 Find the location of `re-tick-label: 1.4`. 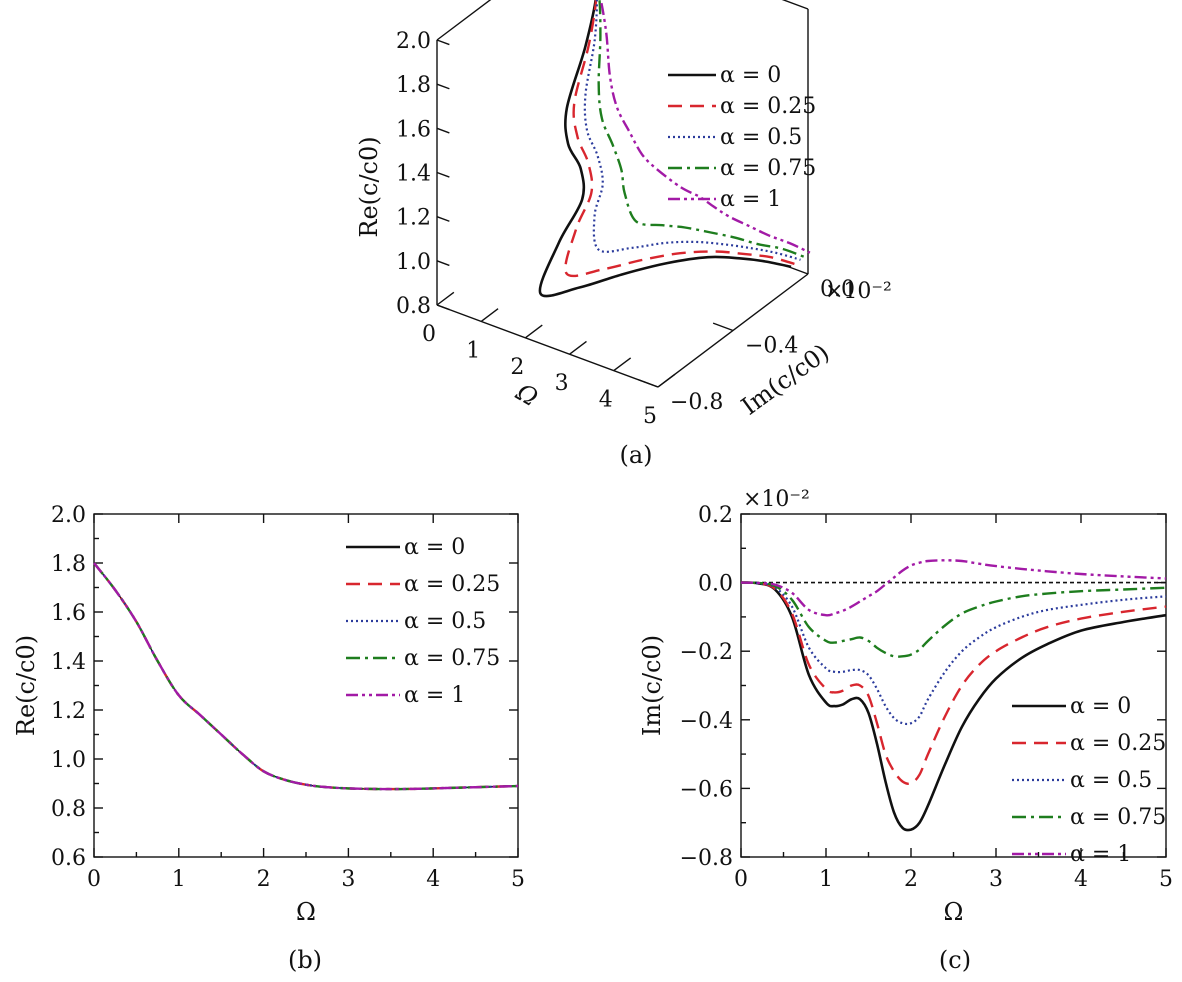

re-tick-label: 1.4 is located at coordinates (413, 174).